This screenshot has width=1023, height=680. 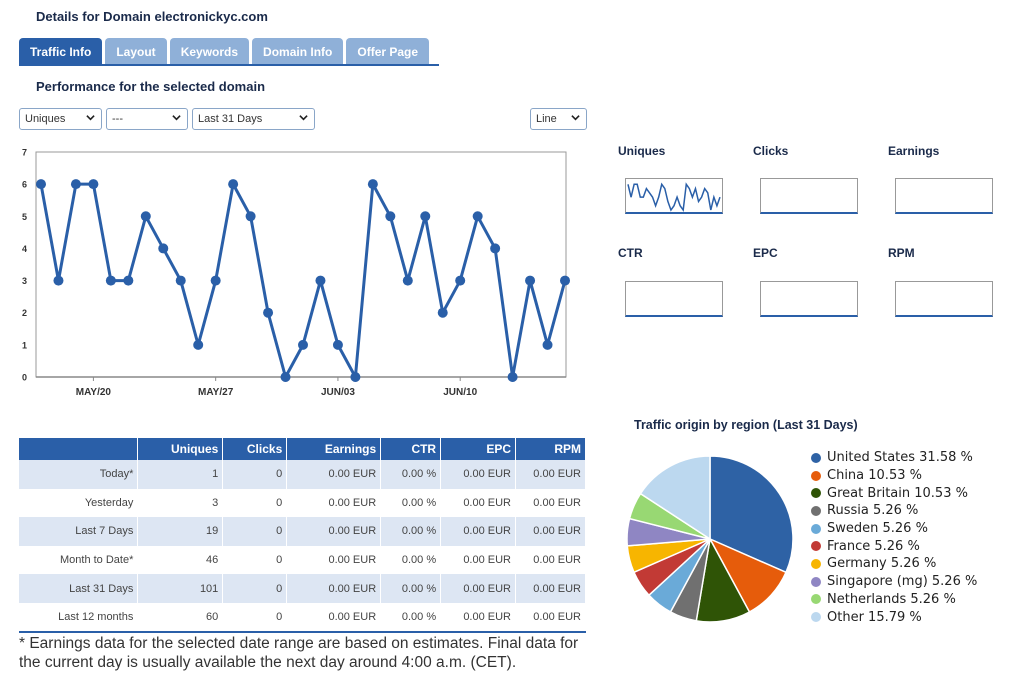 I want to click on y-tick-label: 6, so click(x=24, y=185).